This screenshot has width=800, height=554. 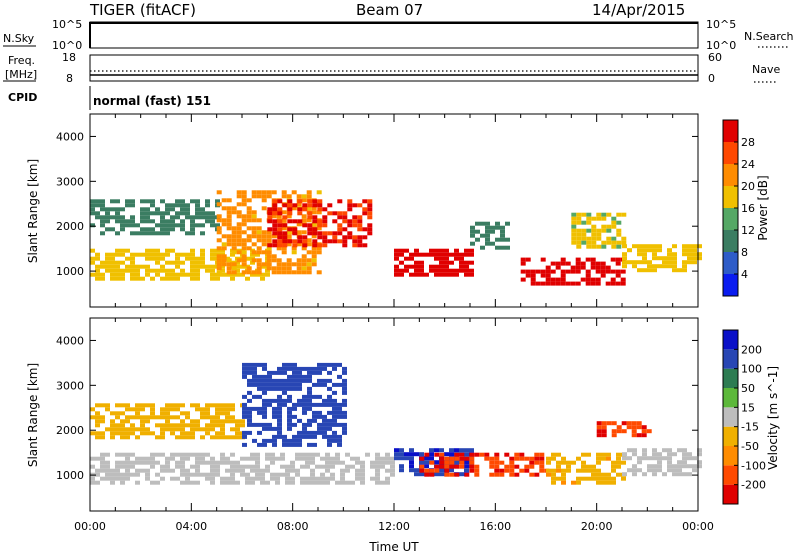 What do you see at coordinates (33, 211) in the screenshot?
I see `power-ylabel: Slant Range [km]` at bounding box center [33, 211].